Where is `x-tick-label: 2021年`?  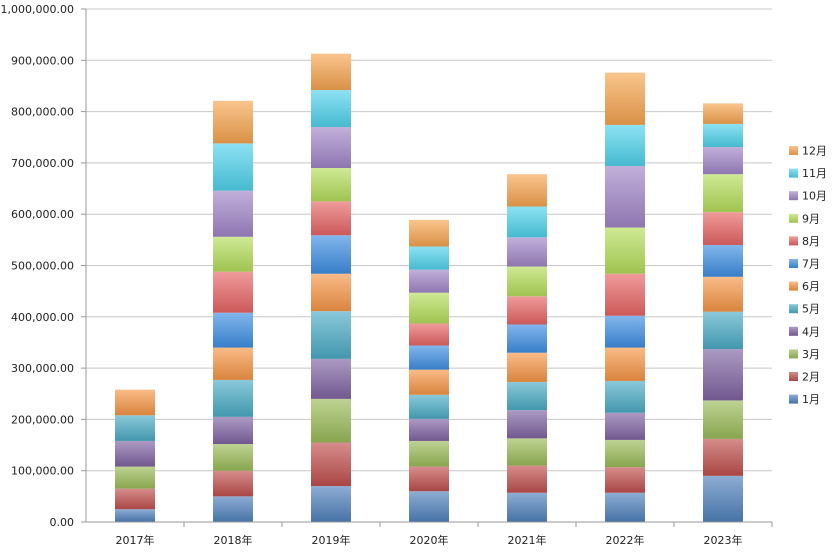 x-tick-label: 2021年 is located at coordinates (527, 540).